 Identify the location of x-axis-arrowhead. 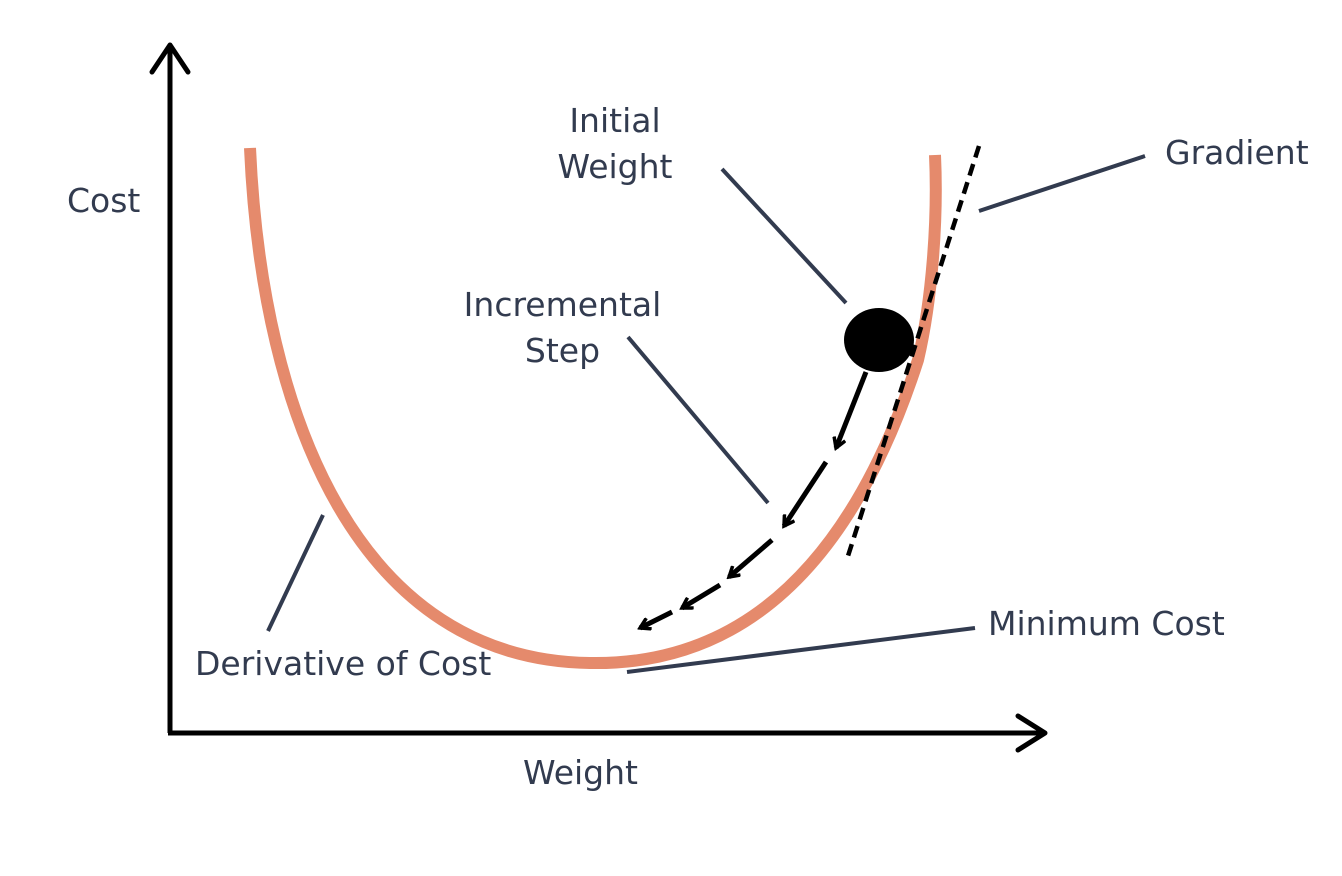
(1031, 733).